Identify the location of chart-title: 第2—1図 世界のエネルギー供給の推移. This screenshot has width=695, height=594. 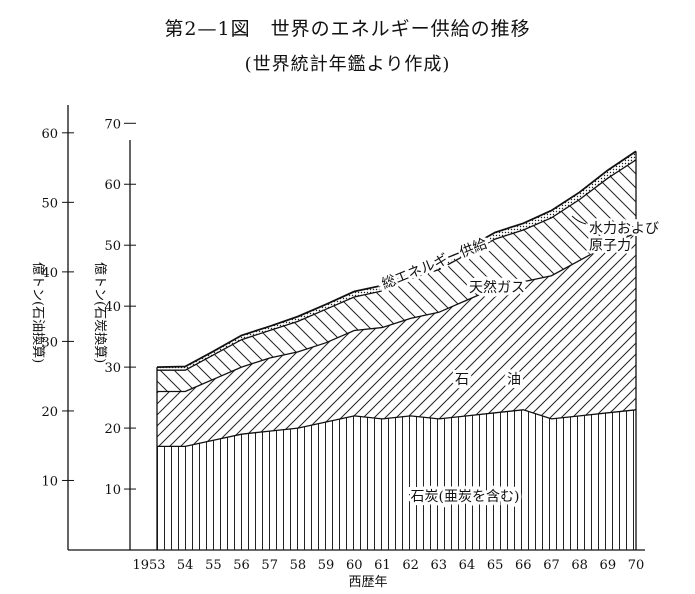
(347, 29).